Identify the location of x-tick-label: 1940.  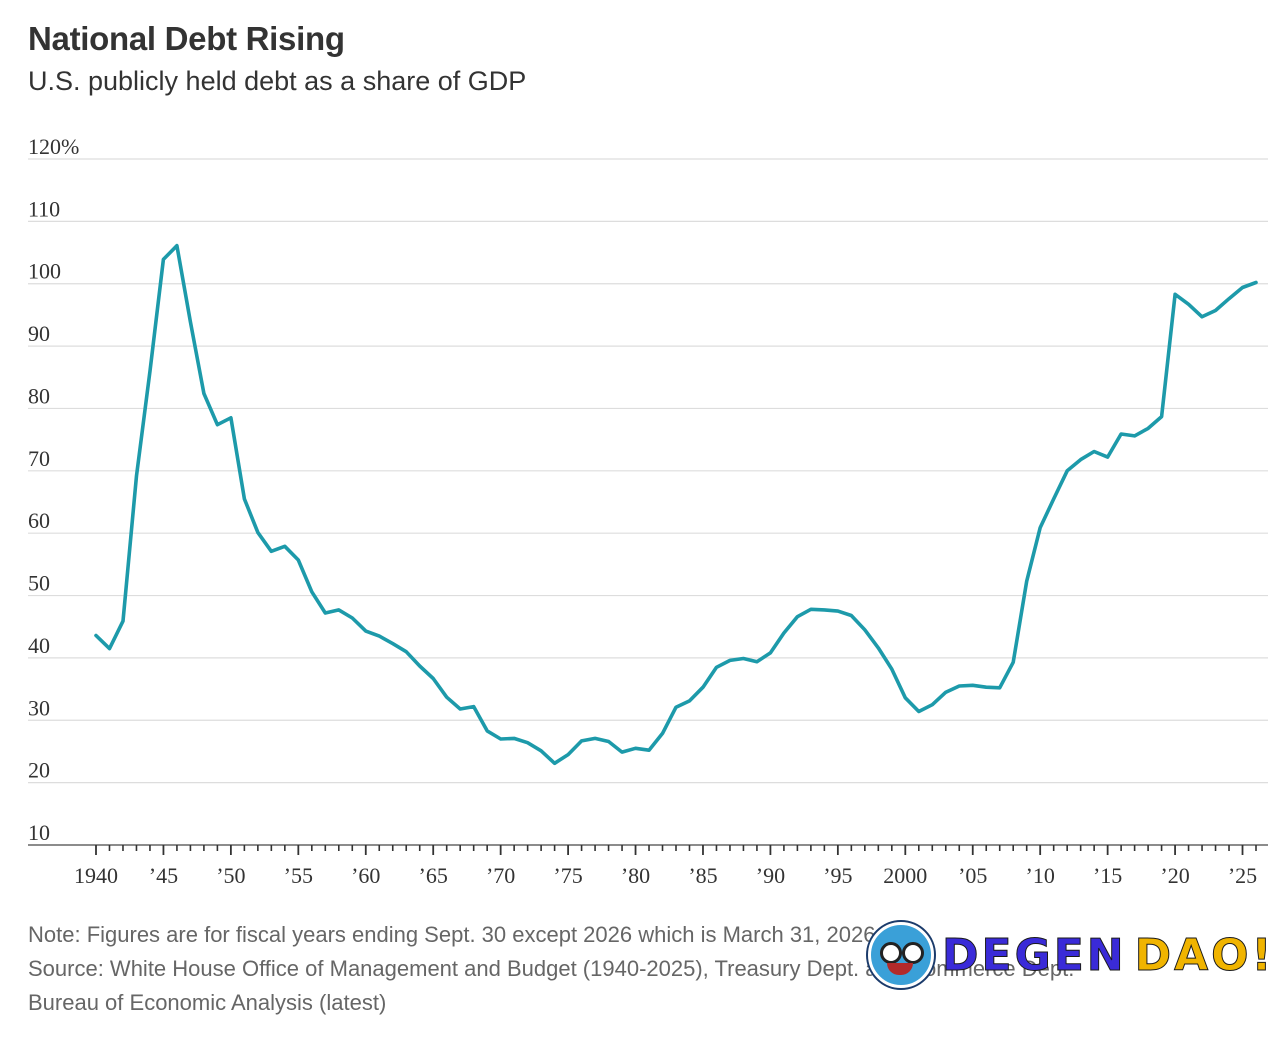
(96, 875).